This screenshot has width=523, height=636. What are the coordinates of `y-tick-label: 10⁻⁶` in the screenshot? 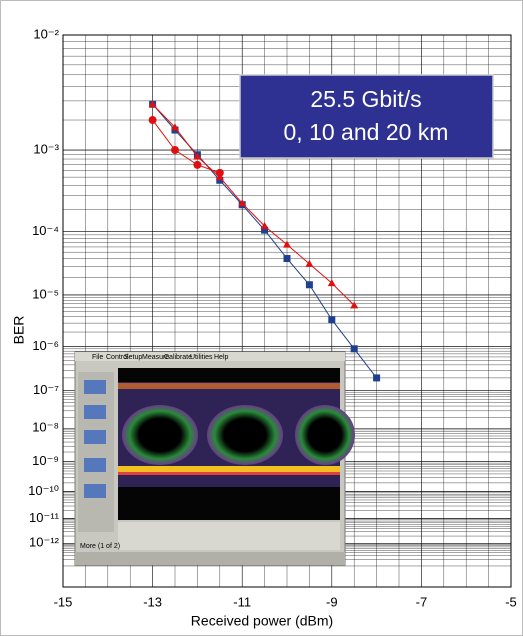 It's located at (45, 345).